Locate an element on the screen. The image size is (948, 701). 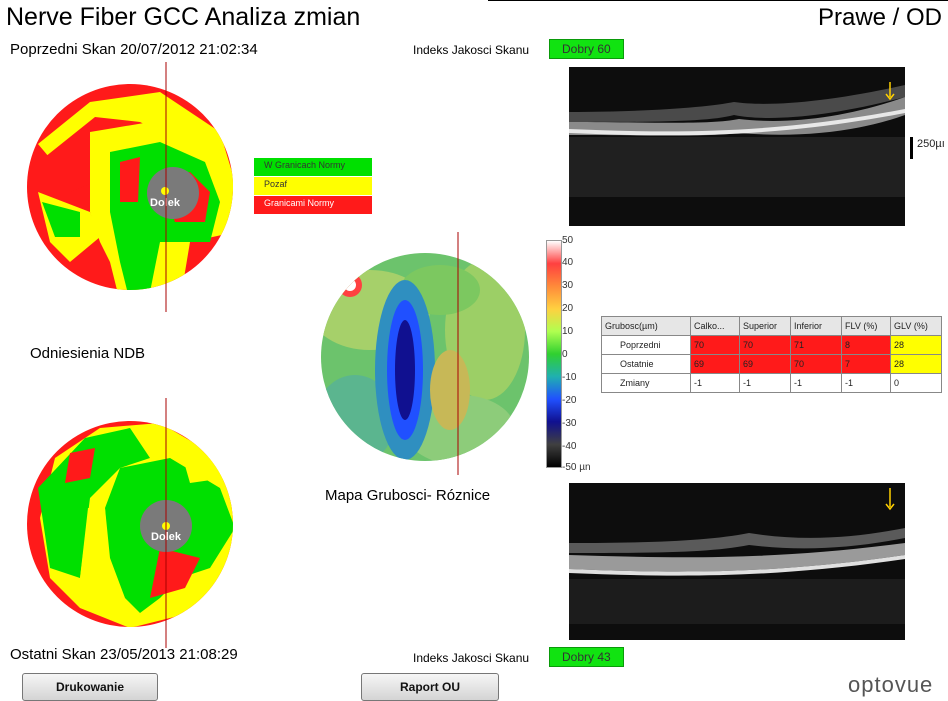
colorbar-tick: 50 is located at coordinates (568, 240).